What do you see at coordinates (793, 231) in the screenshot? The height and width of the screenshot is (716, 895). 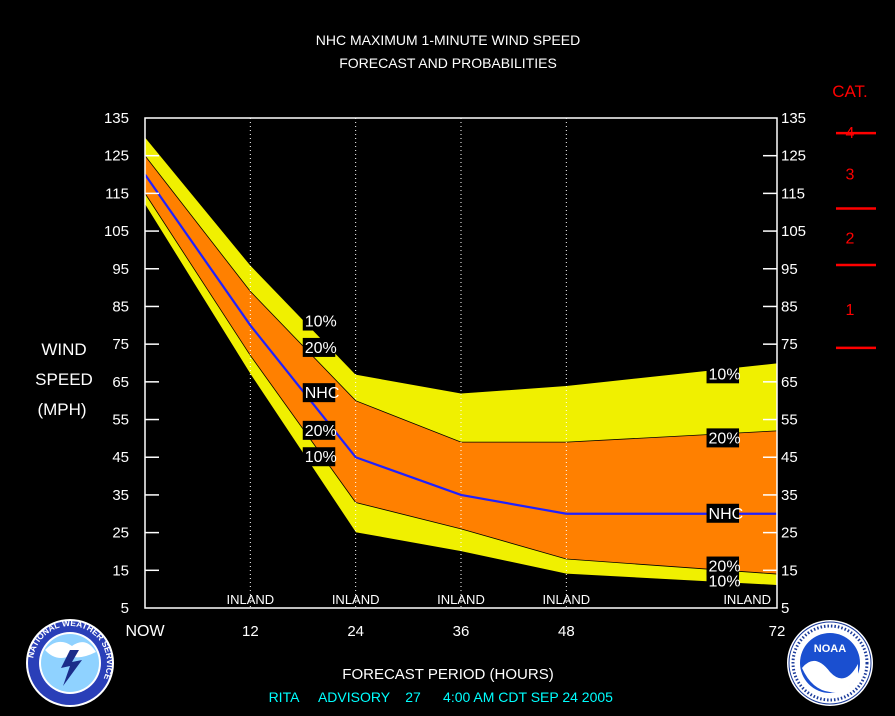 I see `y-tick-label-right: 105` at bounding box center [793, 231].